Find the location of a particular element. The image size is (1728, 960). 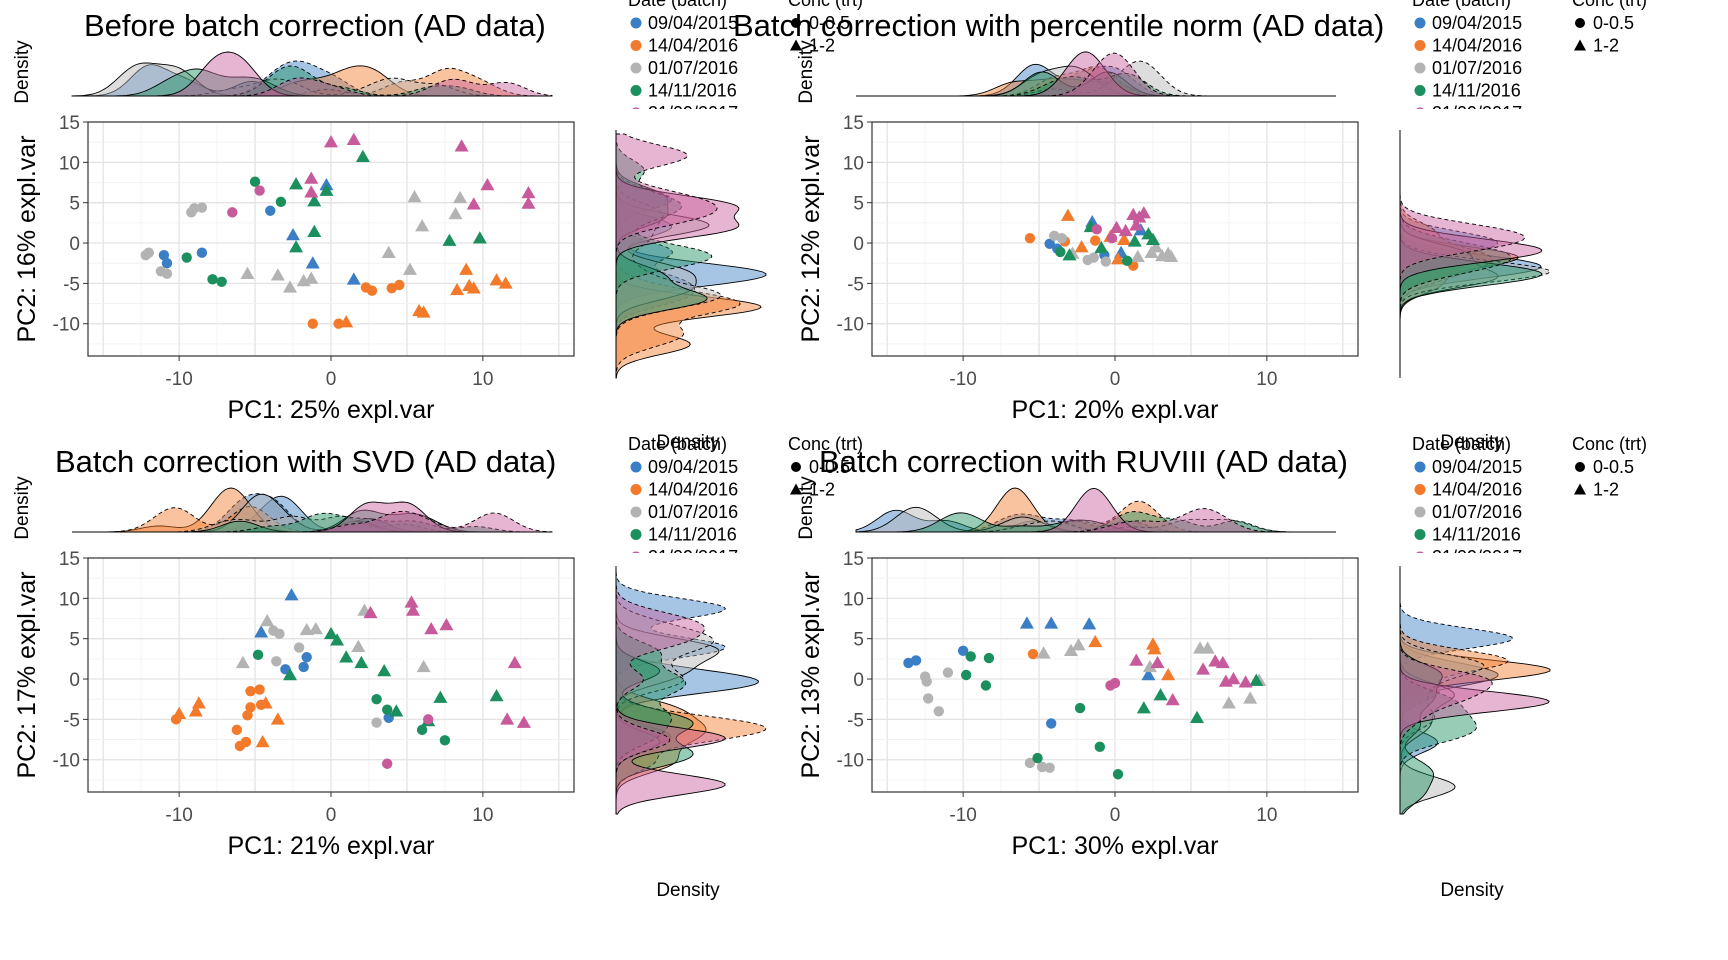

data-points is located at coordinates (350, 678).